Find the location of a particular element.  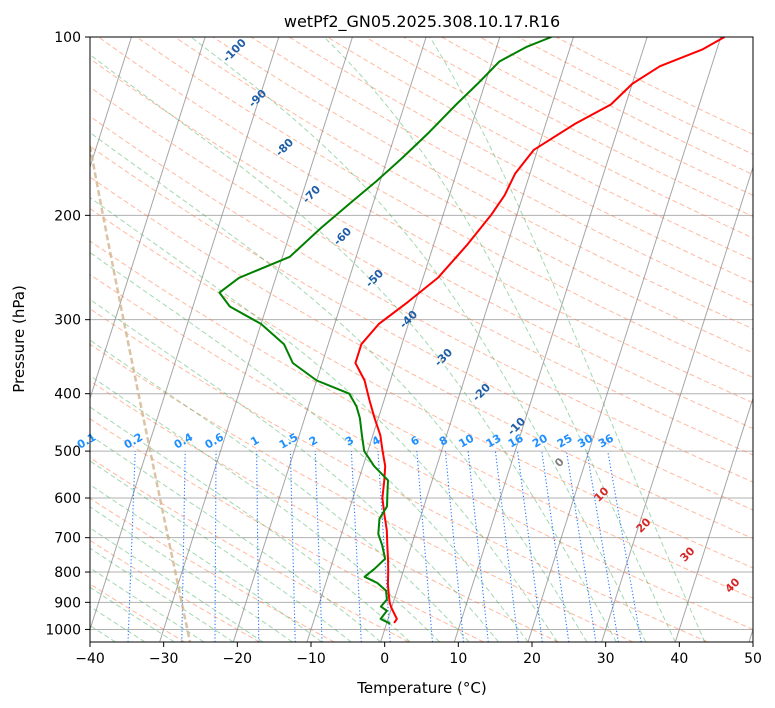

y-tick-label: 600 is located at coordinates (67, 499).